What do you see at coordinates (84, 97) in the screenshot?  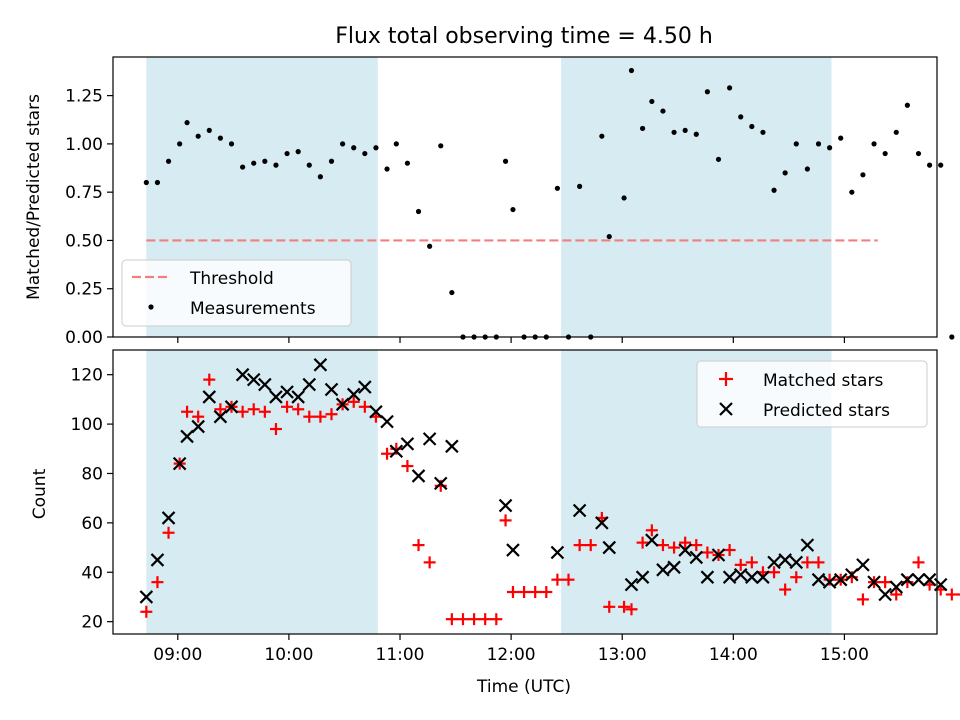 I see `y-tick-label: 1.25` at bounding box center [84, 97].